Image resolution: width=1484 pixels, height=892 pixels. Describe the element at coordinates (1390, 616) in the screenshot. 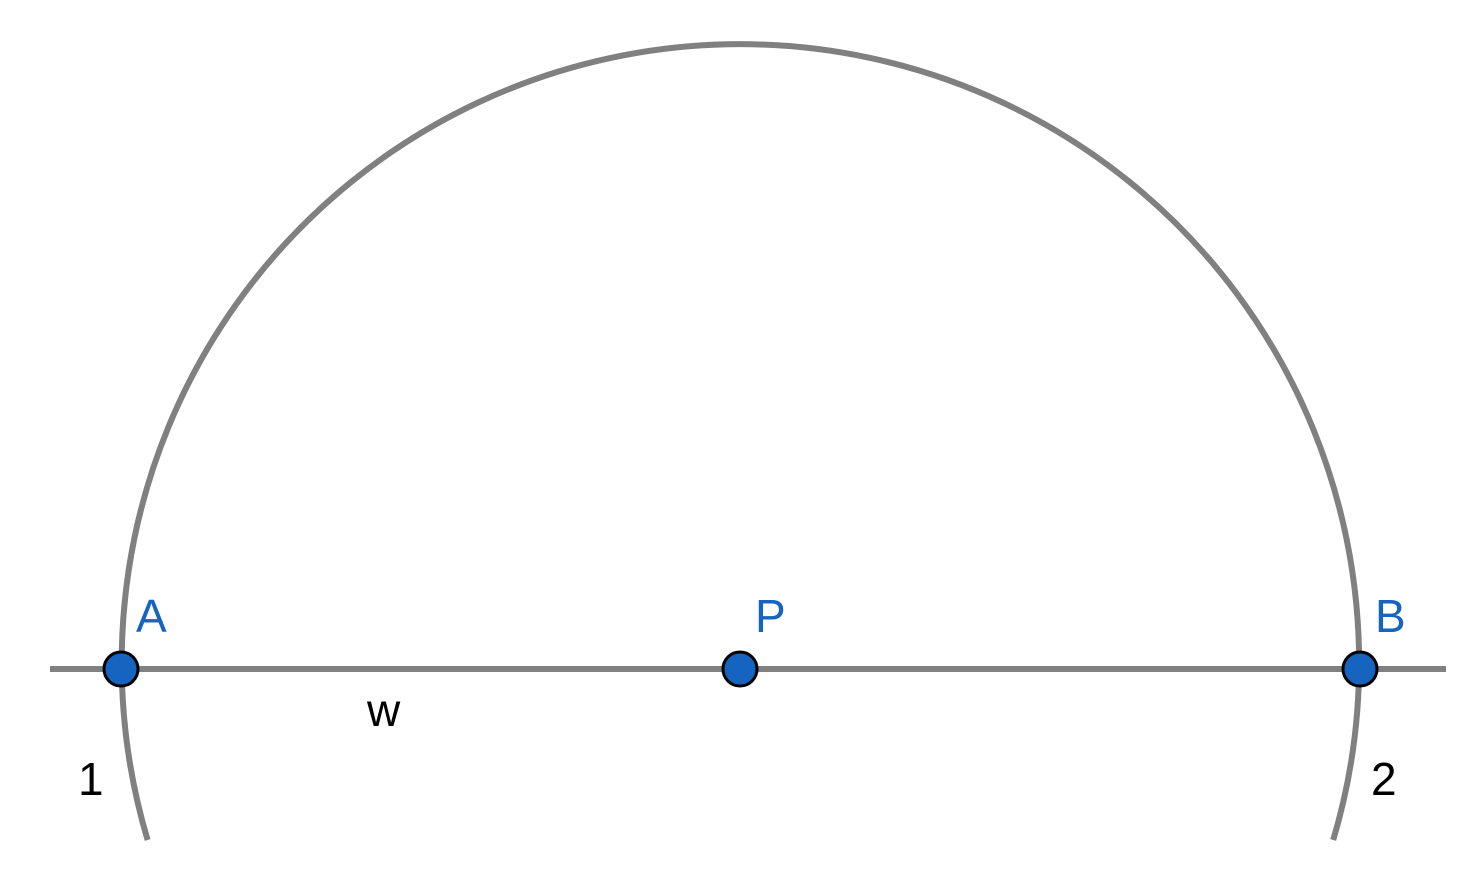

I see `point-b-label: B` at that location.